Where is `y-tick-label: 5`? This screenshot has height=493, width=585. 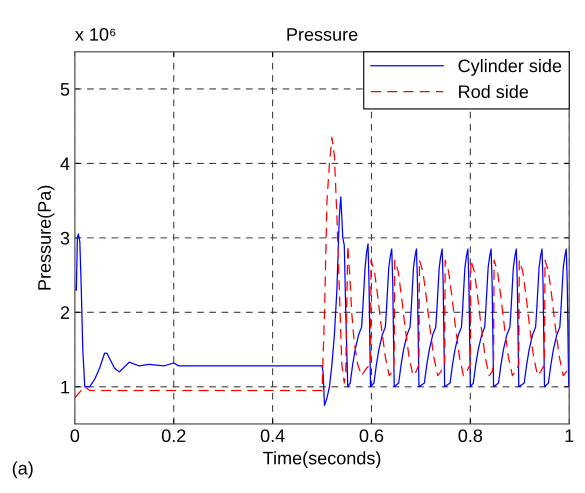
y-tick-label: 5 is located at coordinates (65, 89).